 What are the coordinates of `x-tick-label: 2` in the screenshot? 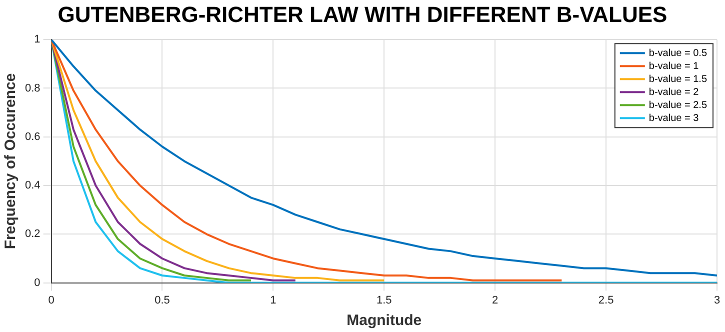 It's located at (495, 300).